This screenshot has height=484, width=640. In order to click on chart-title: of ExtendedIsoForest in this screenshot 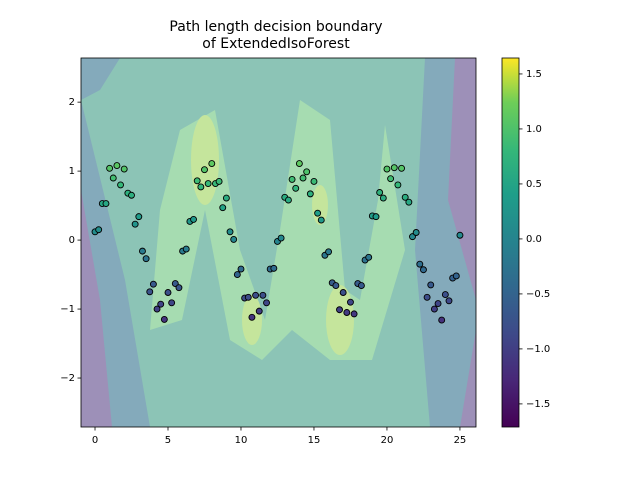, I will do `click(276, 44)`.